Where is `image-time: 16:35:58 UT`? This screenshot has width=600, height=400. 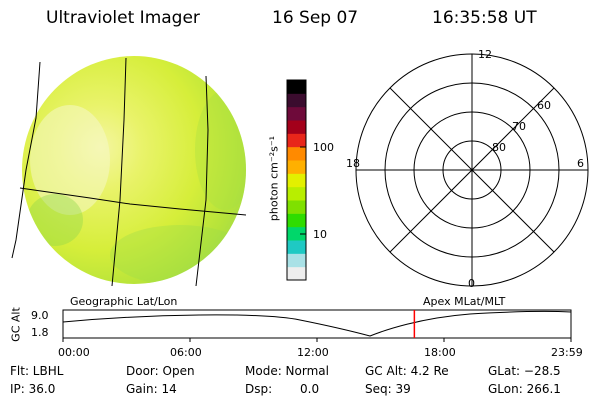 image-time: 16:35:58 UT is located at coordinates (484, 18).